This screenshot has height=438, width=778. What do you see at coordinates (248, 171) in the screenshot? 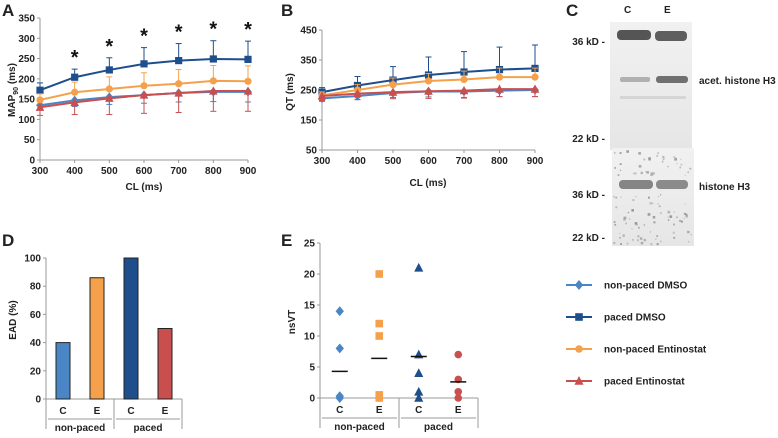
I see `chart-a-xtick-label: 900` at bounding box center [248, 171].